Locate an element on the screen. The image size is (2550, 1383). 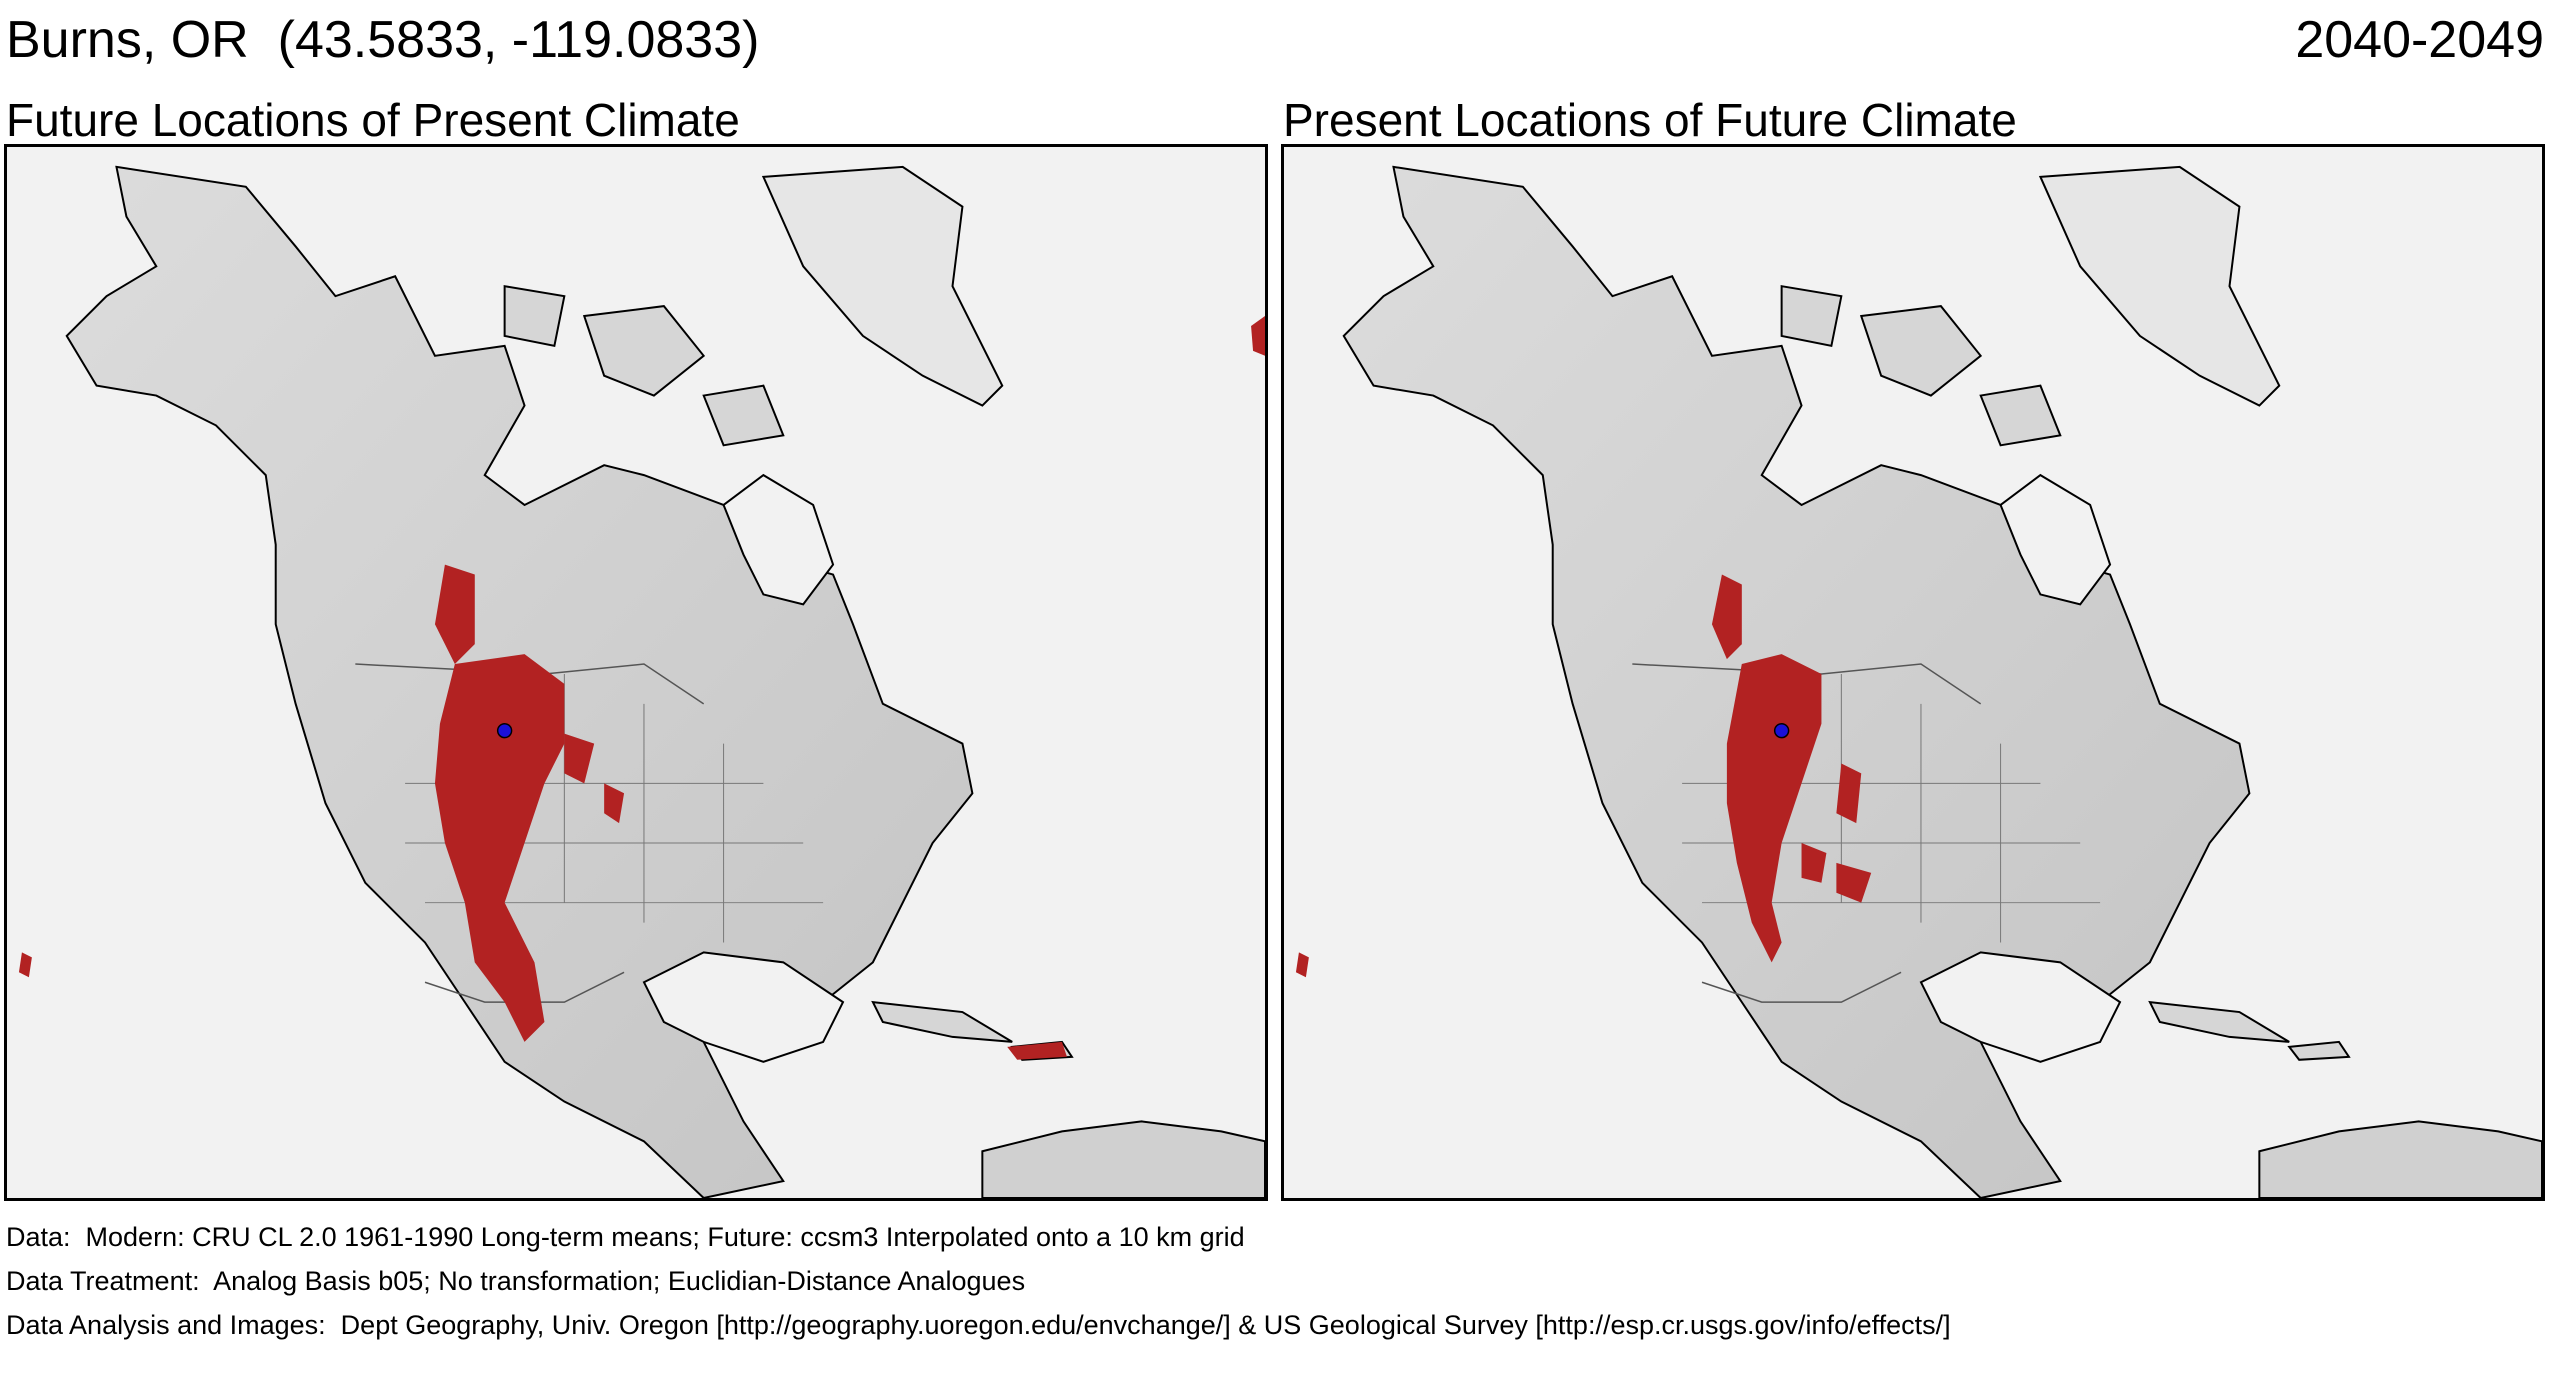
analog-regions is located at coordinates (1583, 776).